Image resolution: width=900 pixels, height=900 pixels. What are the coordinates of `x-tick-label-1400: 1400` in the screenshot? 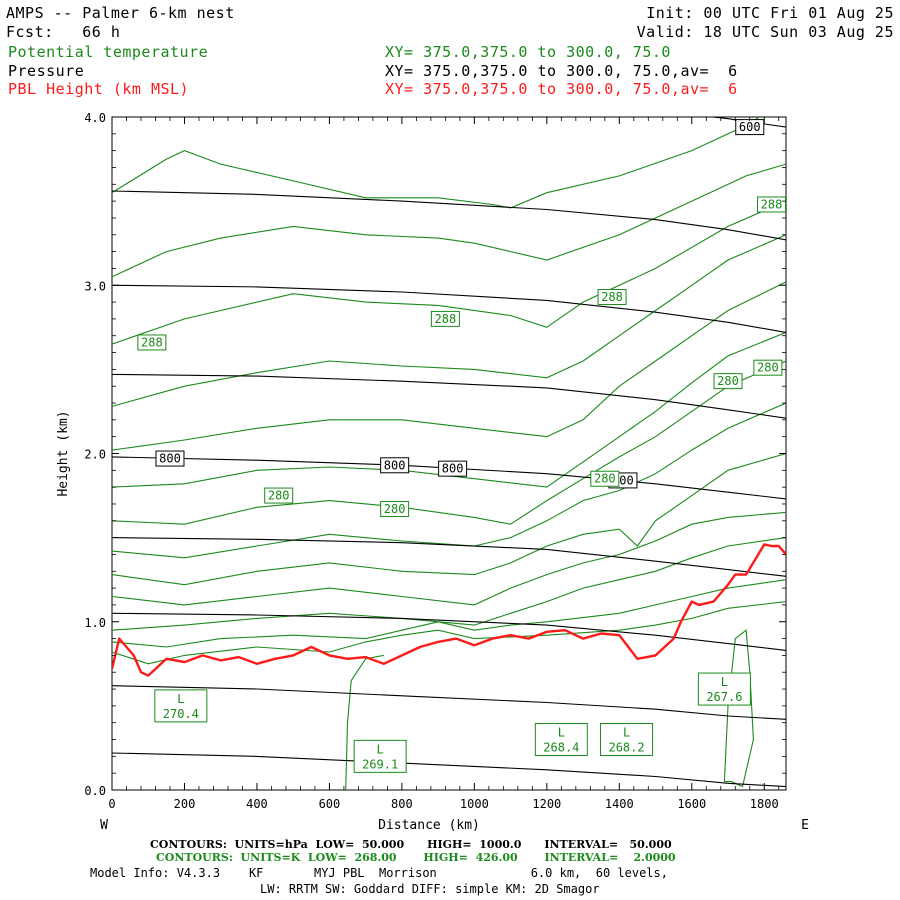 It's located at (619, 804).